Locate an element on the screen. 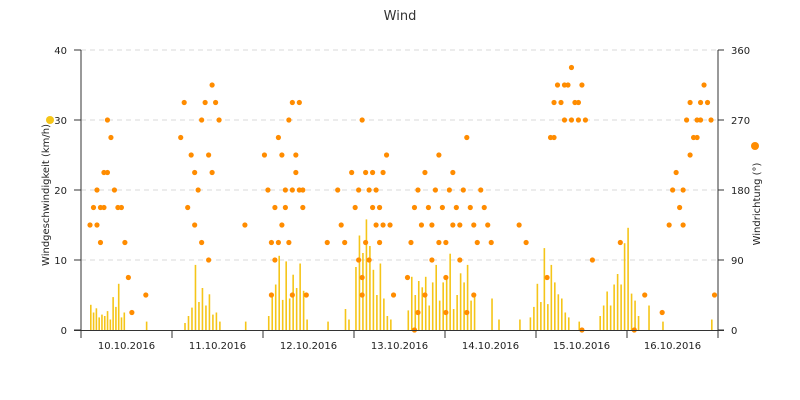  left-axis-label: Windgeschwindigkeit (km/h) is located at coordinates (46, 195).